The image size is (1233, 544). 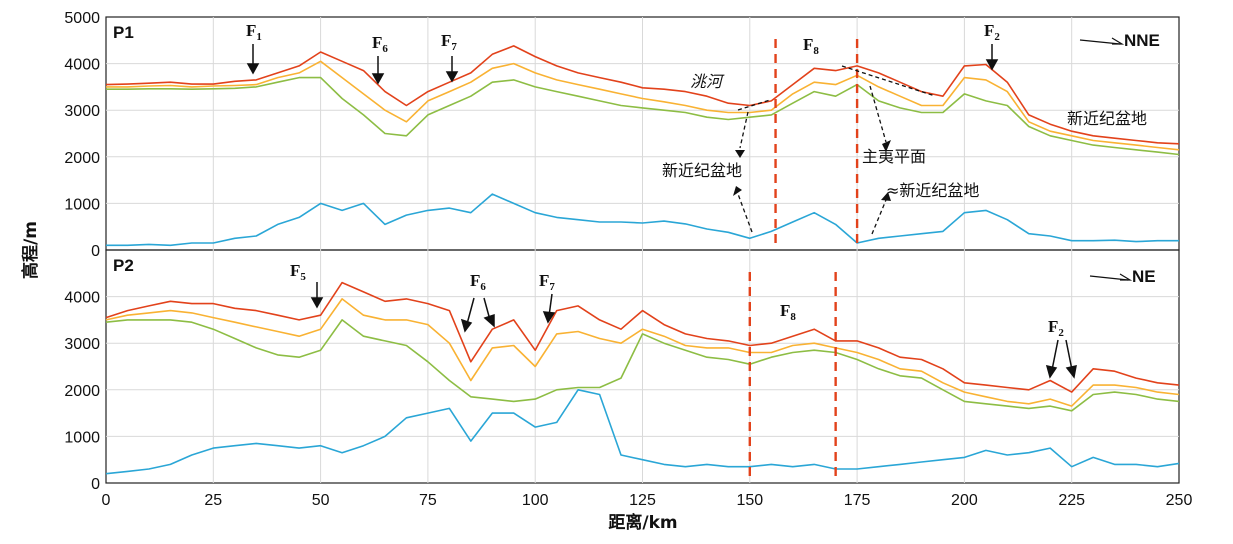 What do you see at coordinates (1107, 118) in the screenshot?
I see `annotation-neogene-basin-2: 新近纪盆地` at bounding box center [1107, 118].